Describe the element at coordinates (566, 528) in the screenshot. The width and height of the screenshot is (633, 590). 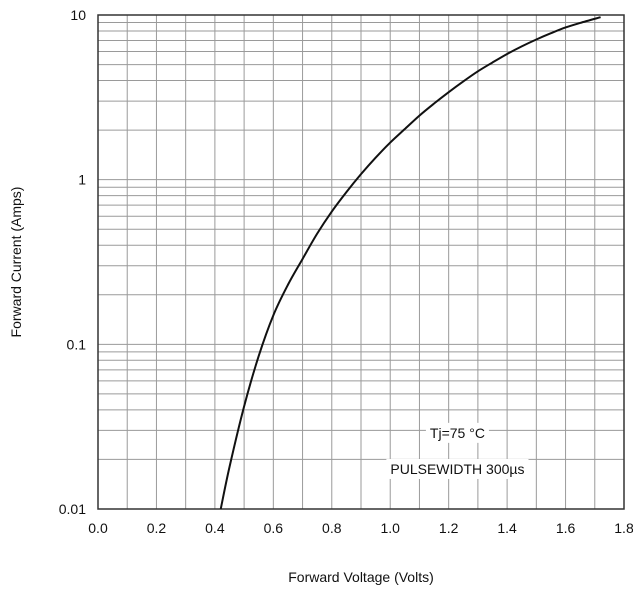
I see `x-tick-label: 1.6` at that location.